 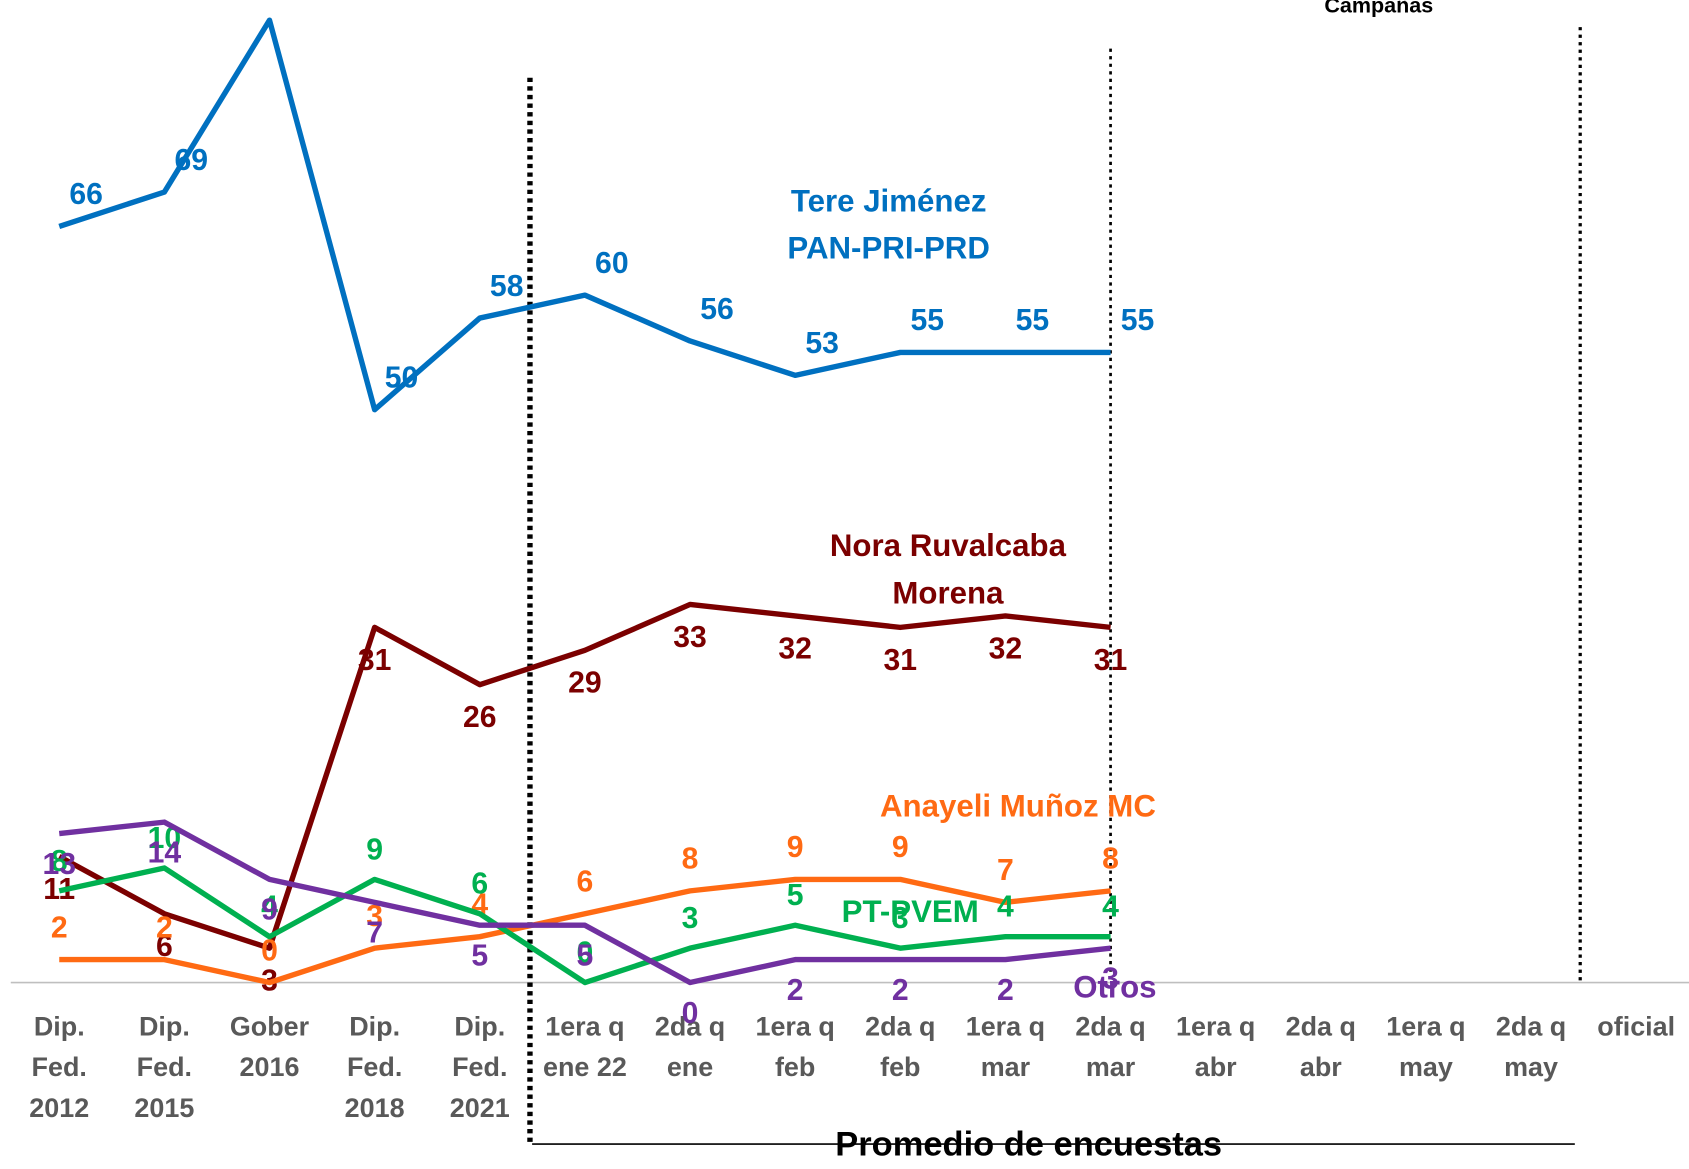 I want to click on x-tick-label: Gober 2016, so click(x=269, y=1047).